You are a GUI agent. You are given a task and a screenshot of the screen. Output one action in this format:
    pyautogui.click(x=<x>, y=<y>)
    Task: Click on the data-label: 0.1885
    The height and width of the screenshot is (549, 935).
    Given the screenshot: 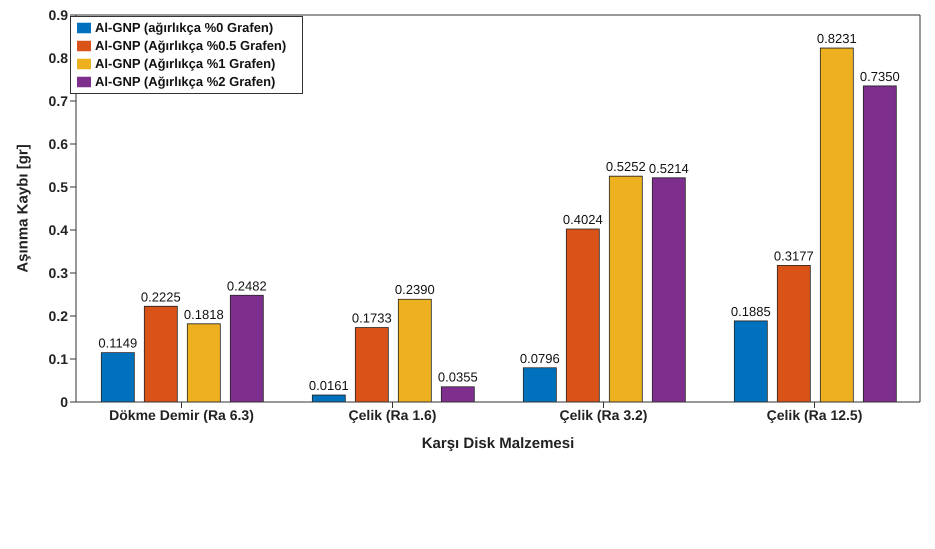 What is the action you would take?
    pyautogui.click(x=750, y=311)
    